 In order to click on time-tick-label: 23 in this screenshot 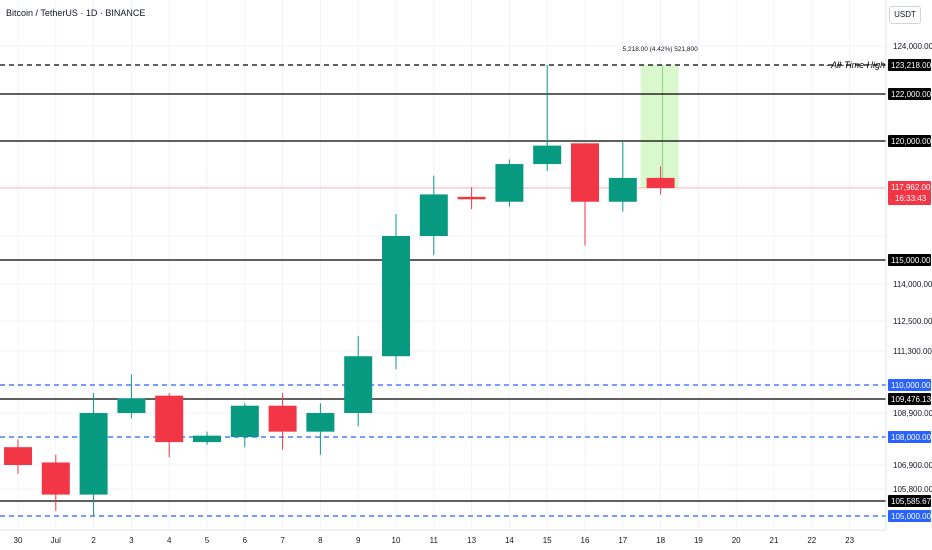, I will do `click(849, 540)`.